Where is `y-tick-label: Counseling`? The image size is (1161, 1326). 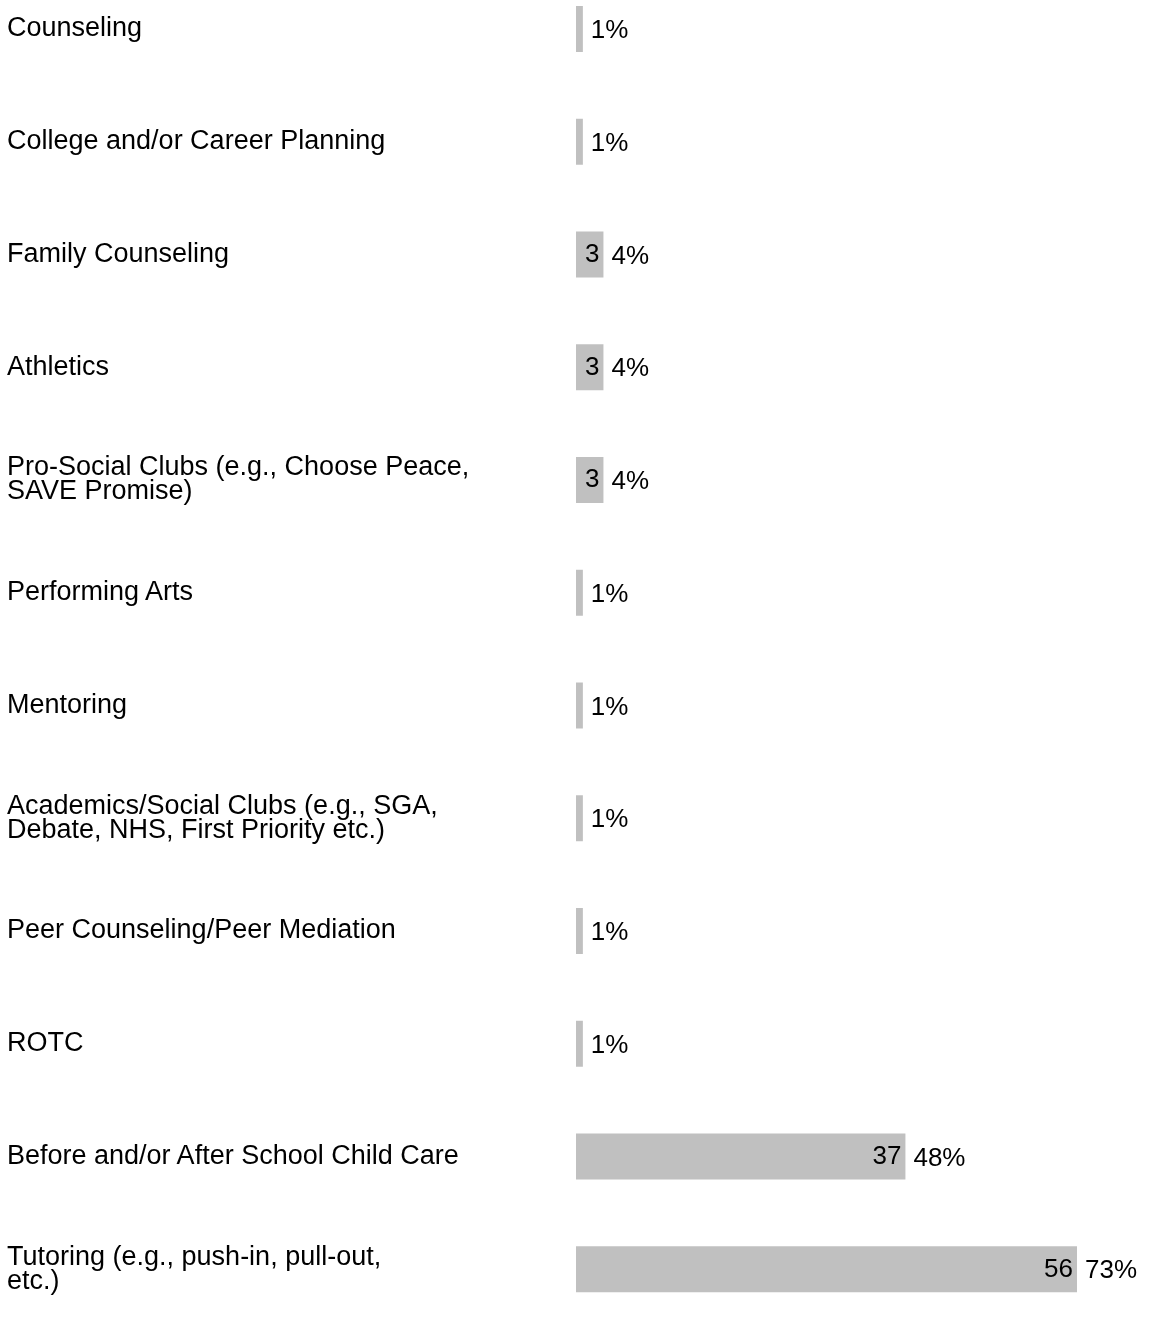
y-tick-label: Counseling is located at coordinates (75, 27).